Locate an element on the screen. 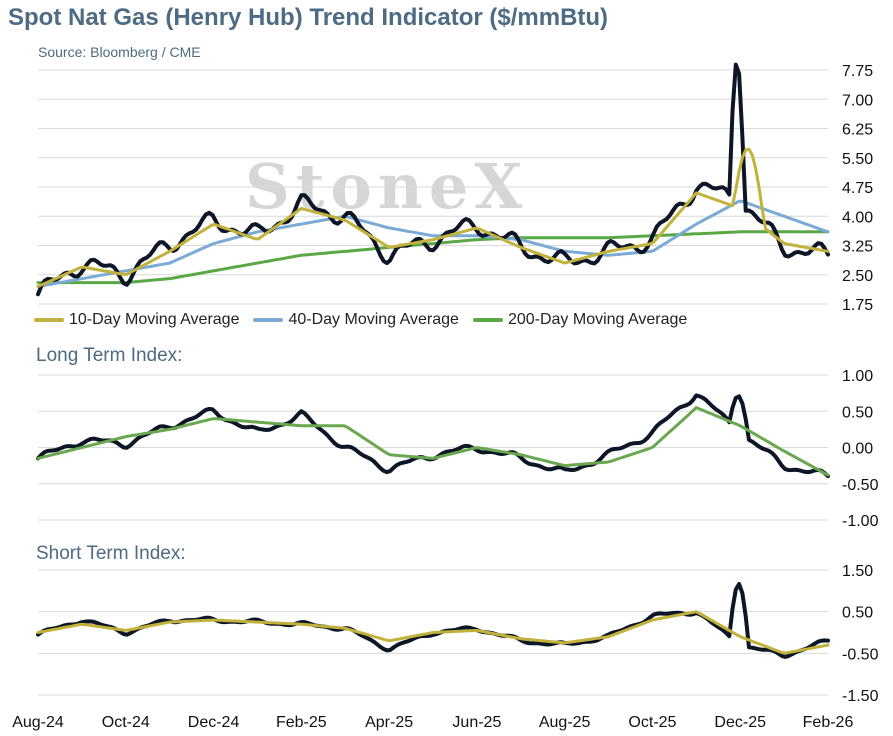 The height and width of the screenshot is (736, 893). legend-item-ma40: 40-Day Moving Average is located at coordinates (356, 320).